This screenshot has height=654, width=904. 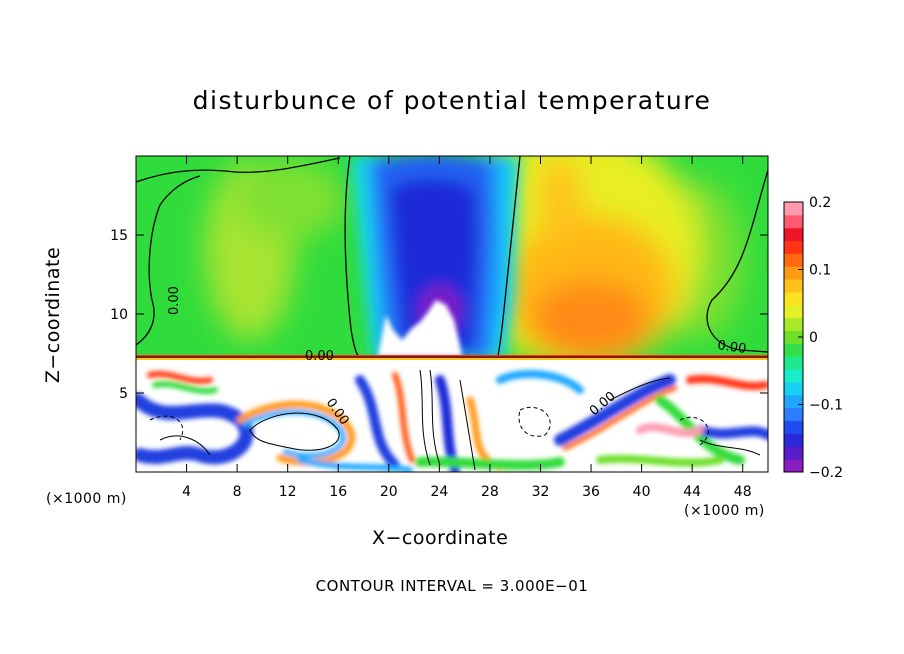 What do you see at coordinates (560, 200) in the screenshot?
I see `field-blob-orange-stripe` at bounding box center [560, 200].